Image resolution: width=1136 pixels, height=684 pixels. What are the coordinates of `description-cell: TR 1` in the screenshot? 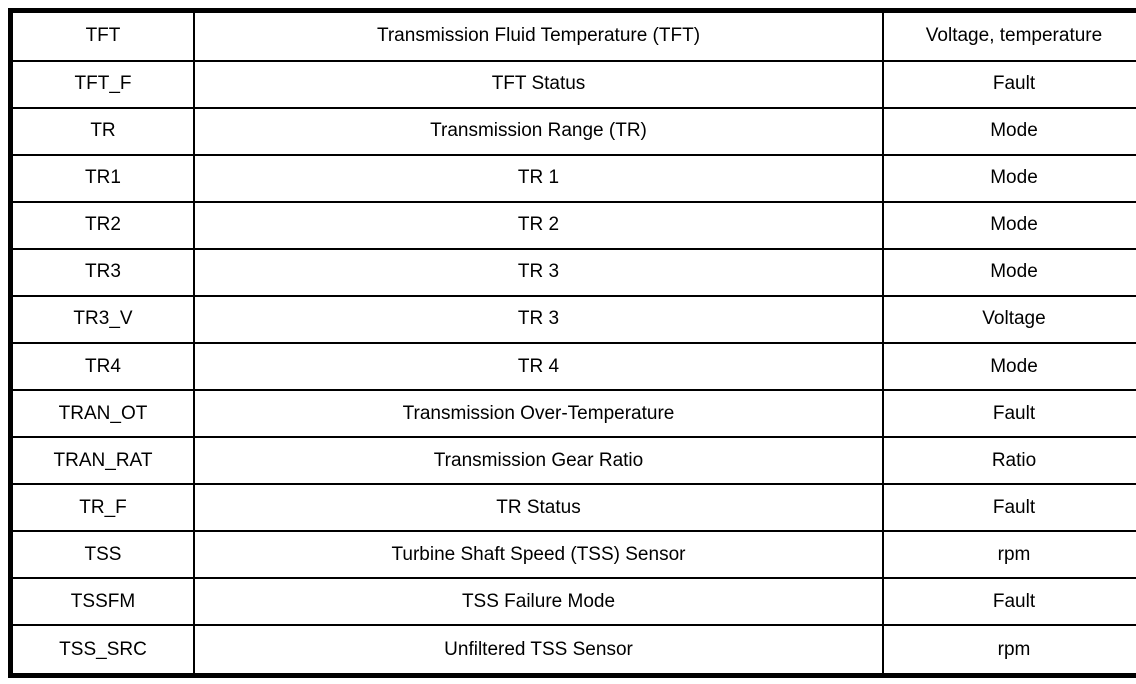 It's located at (538, 178).